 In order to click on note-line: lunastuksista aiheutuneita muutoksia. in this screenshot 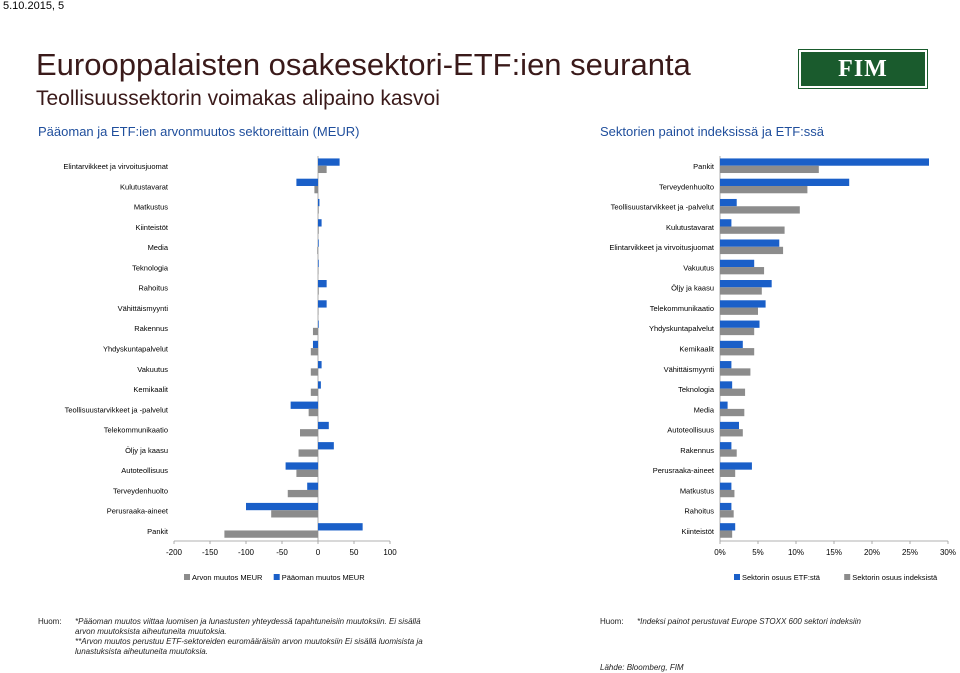, I will do `click(141, 651)`.